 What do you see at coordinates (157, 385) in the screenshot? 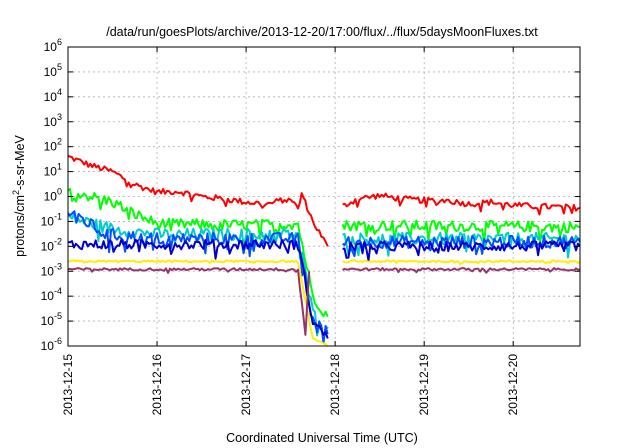
I see `x-tick-label: 2013-12-16` at bounding box center [157, 385].